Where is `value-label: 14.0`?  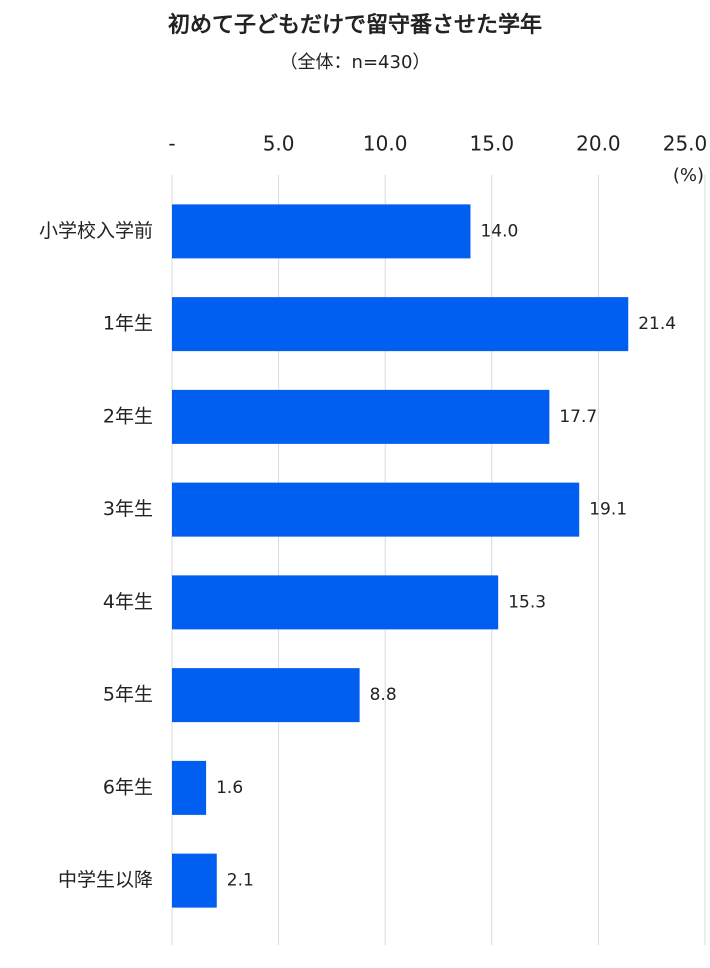
value-label: 14.0 is located at coordinates (499, 231).